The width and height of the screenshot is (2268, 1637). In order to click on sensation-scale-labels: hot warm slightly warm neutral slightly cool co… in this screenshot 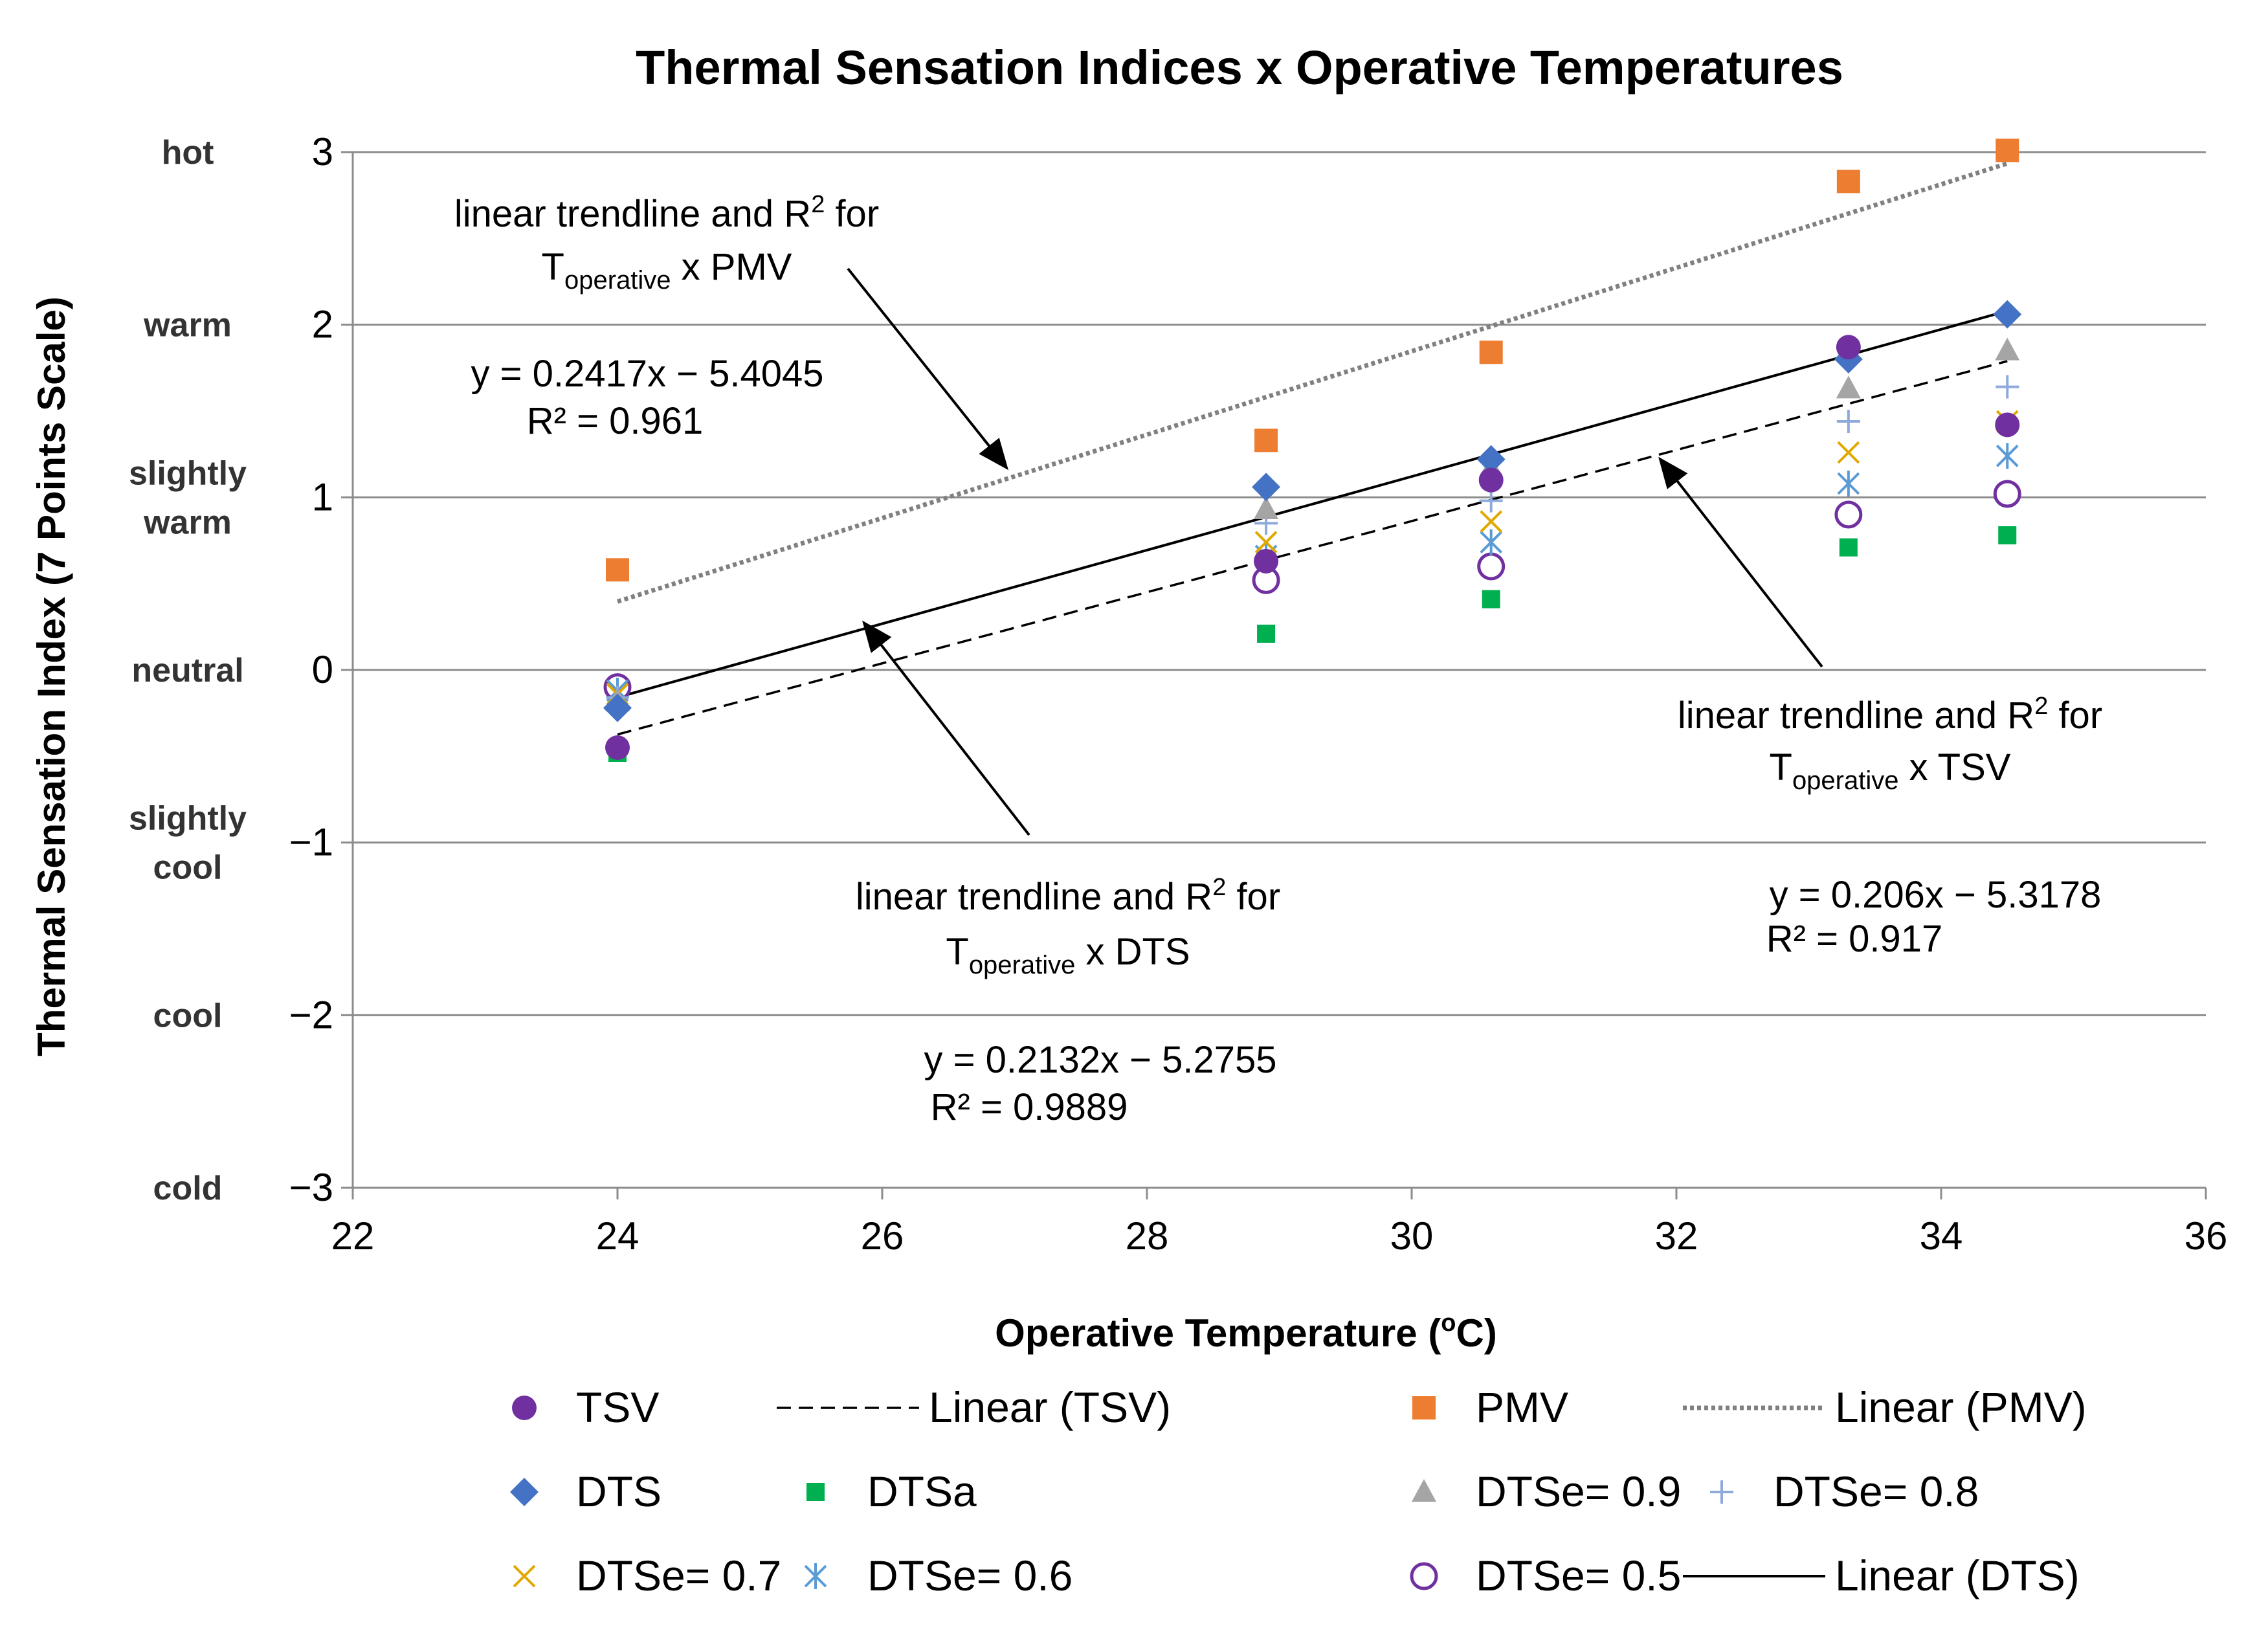, I will do `click(188, 670)`.